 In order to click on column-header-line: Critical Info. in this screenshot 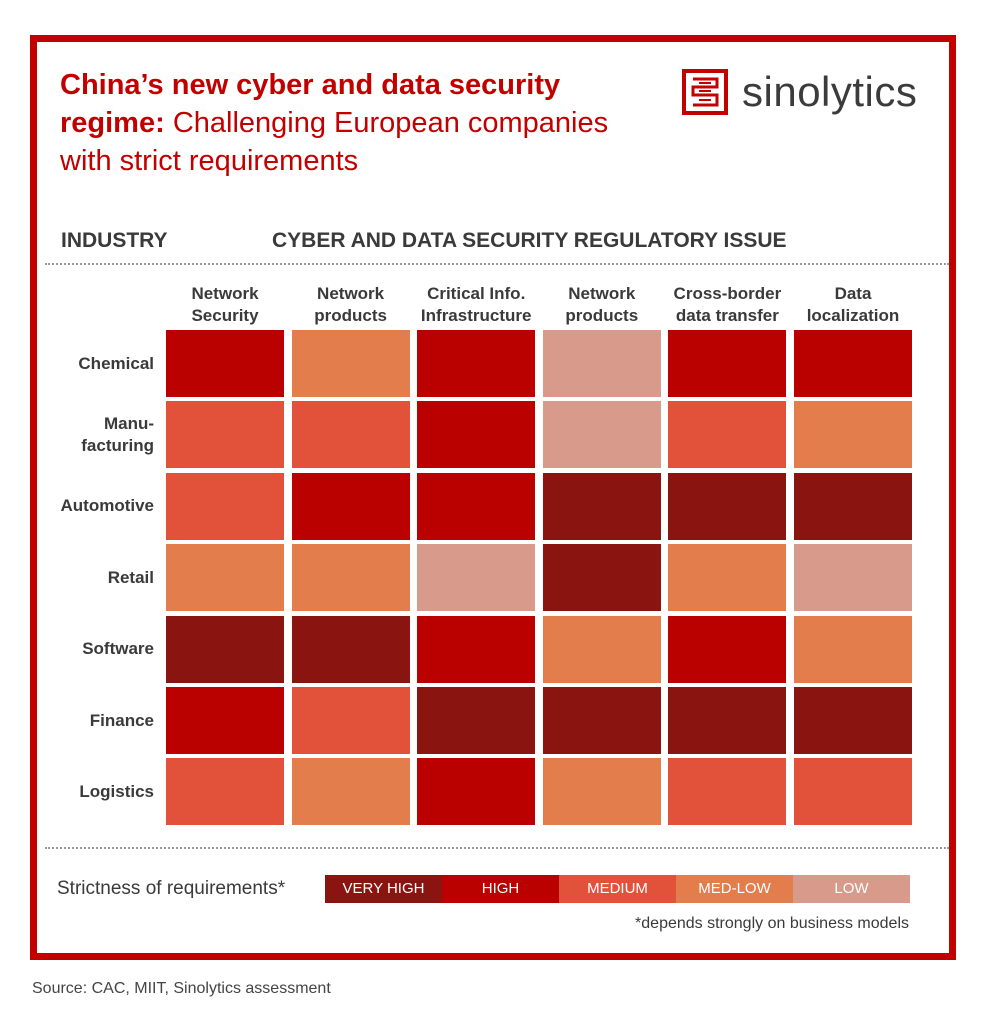, I will do `click(476, 293)`.